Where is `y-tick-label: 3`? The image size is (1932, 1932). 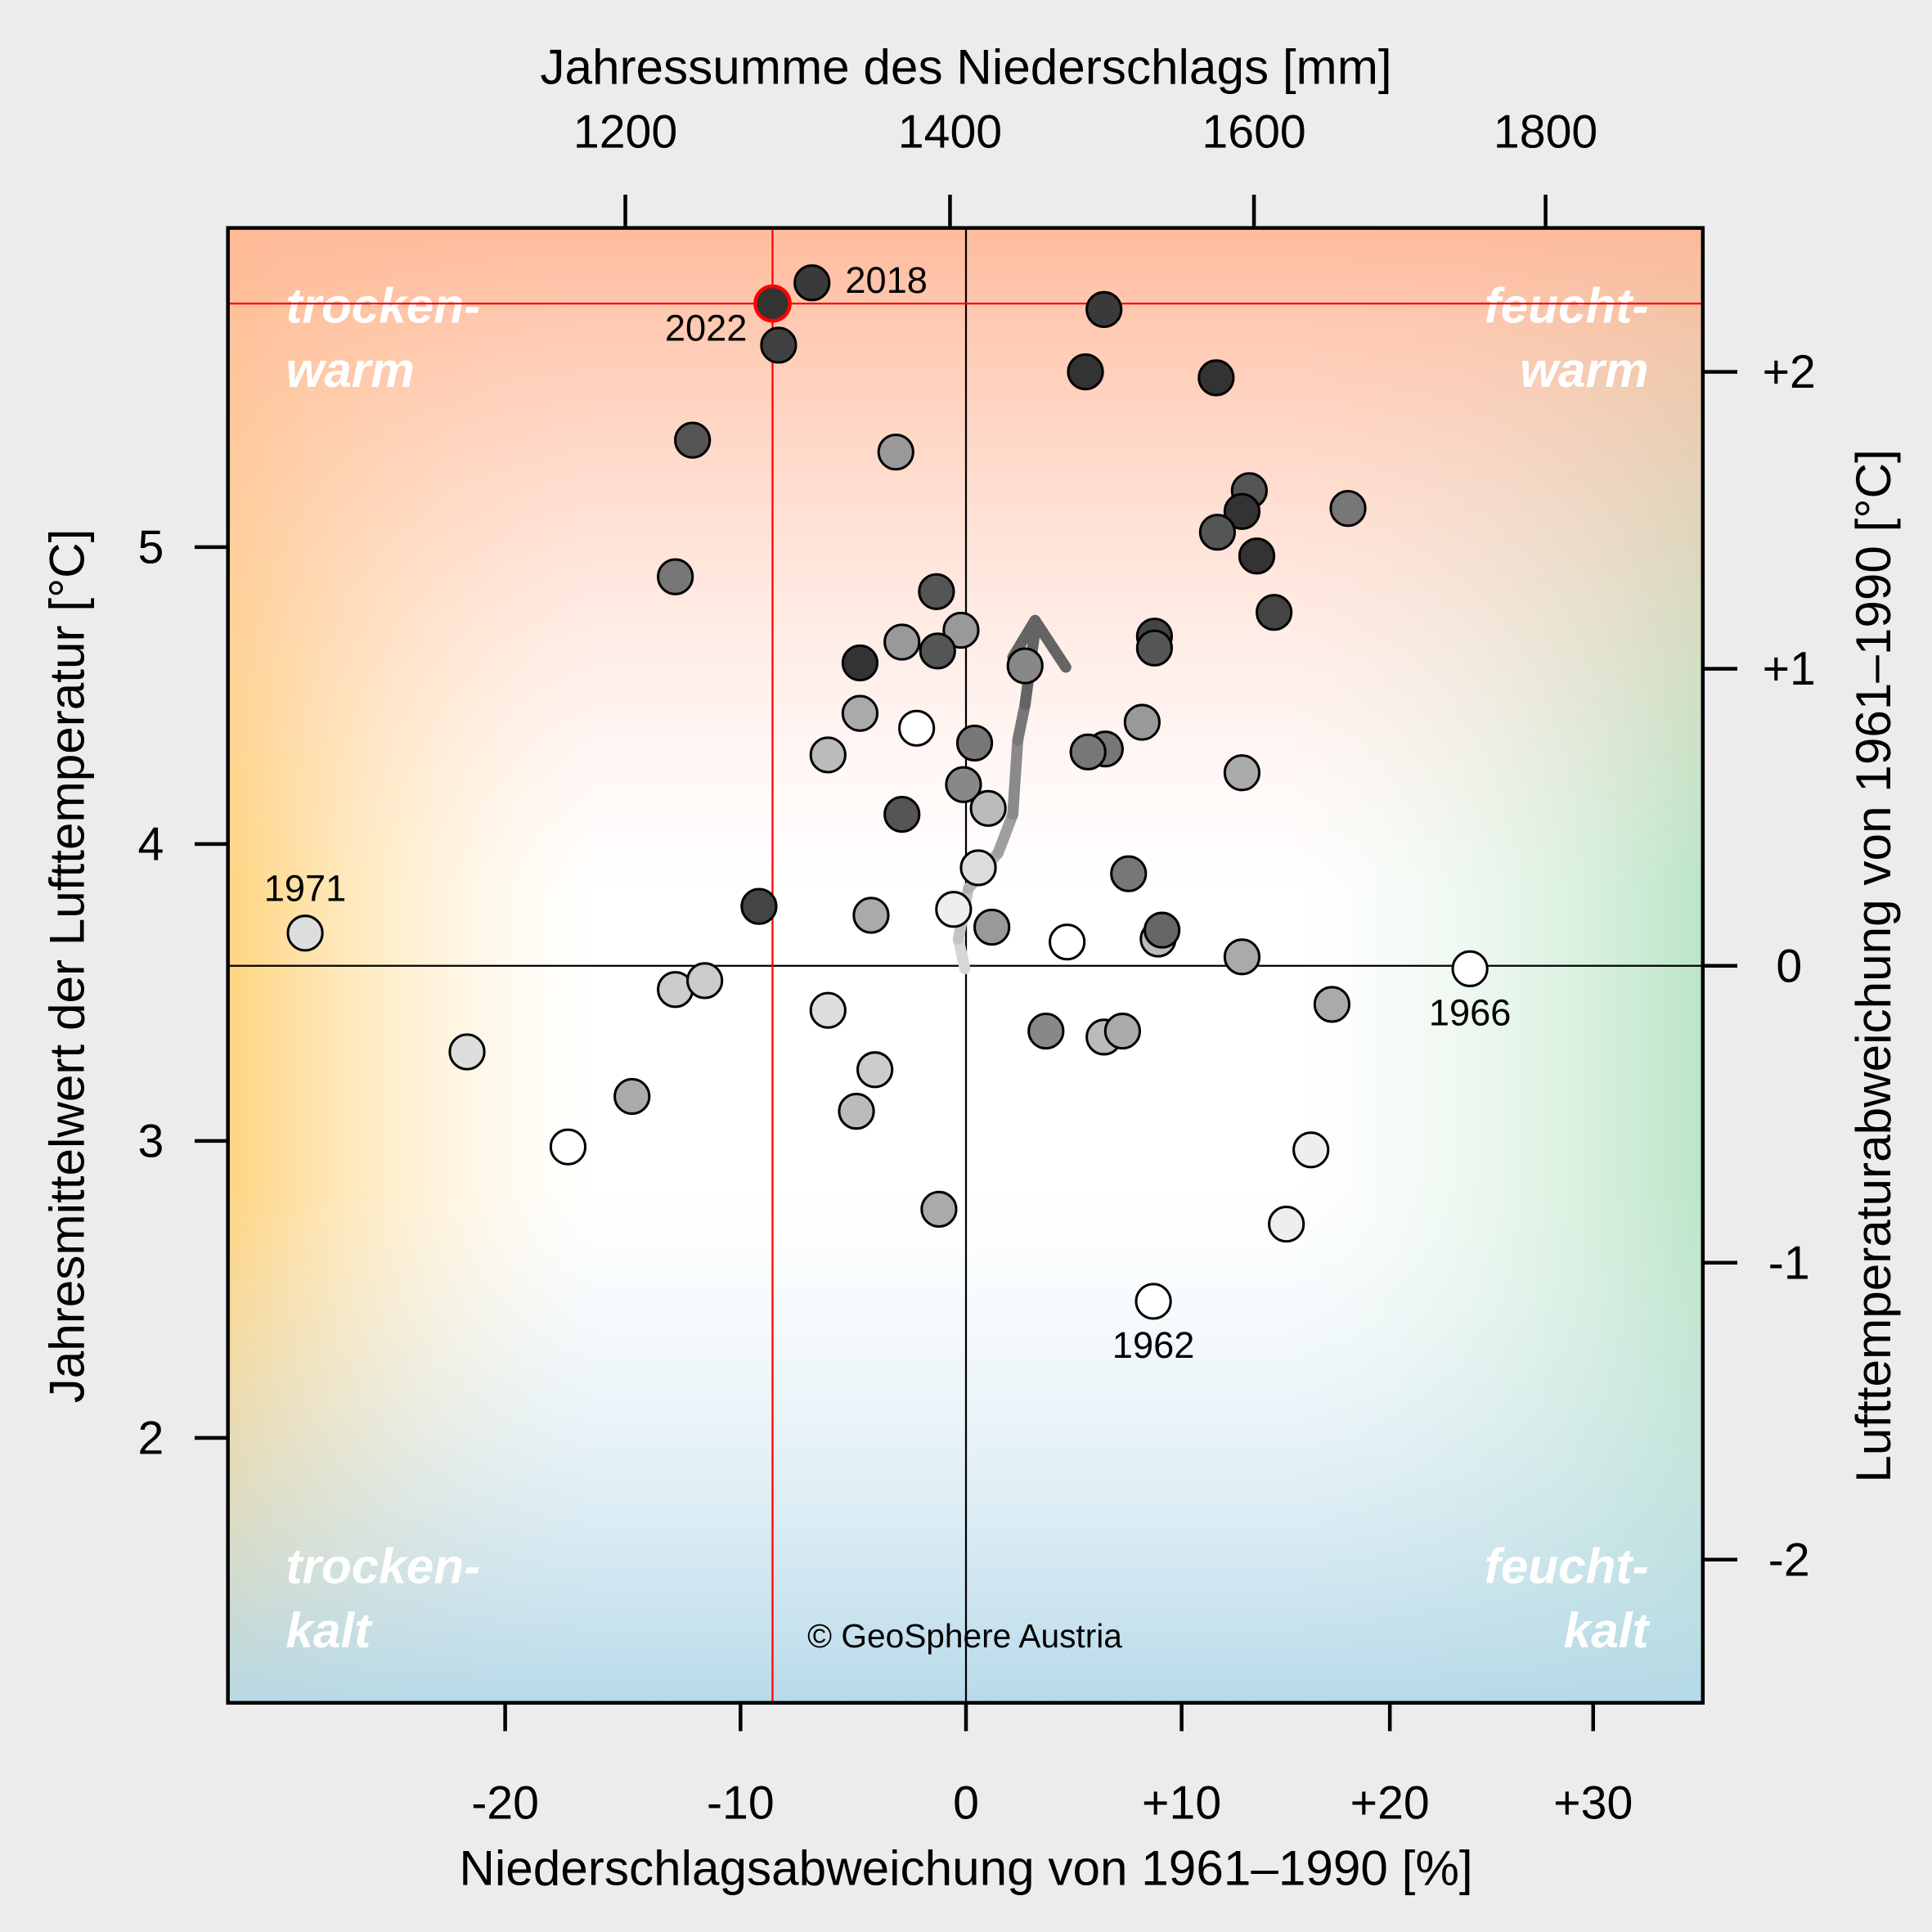
y-tick-label: 3 is located at coordinates (151, 1141).